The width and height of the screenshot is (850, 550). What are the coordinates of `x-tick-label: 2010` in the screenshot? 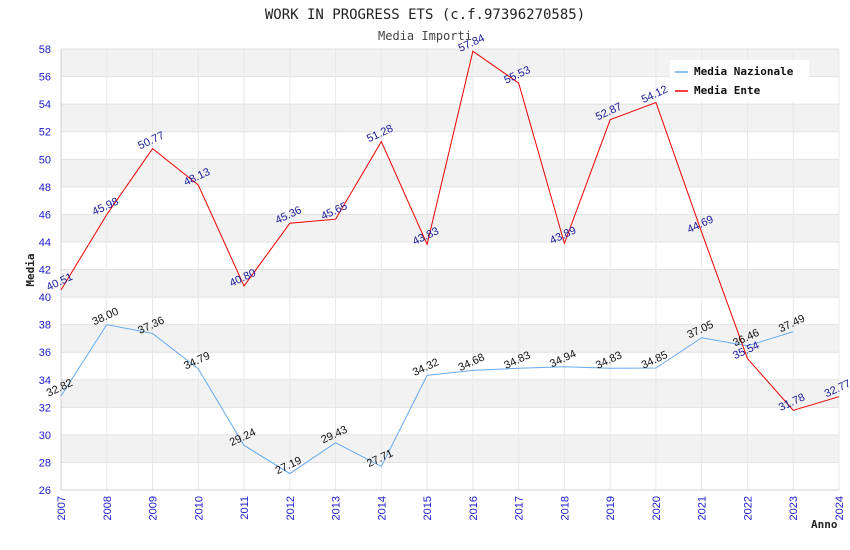 It's located at (199, 508).